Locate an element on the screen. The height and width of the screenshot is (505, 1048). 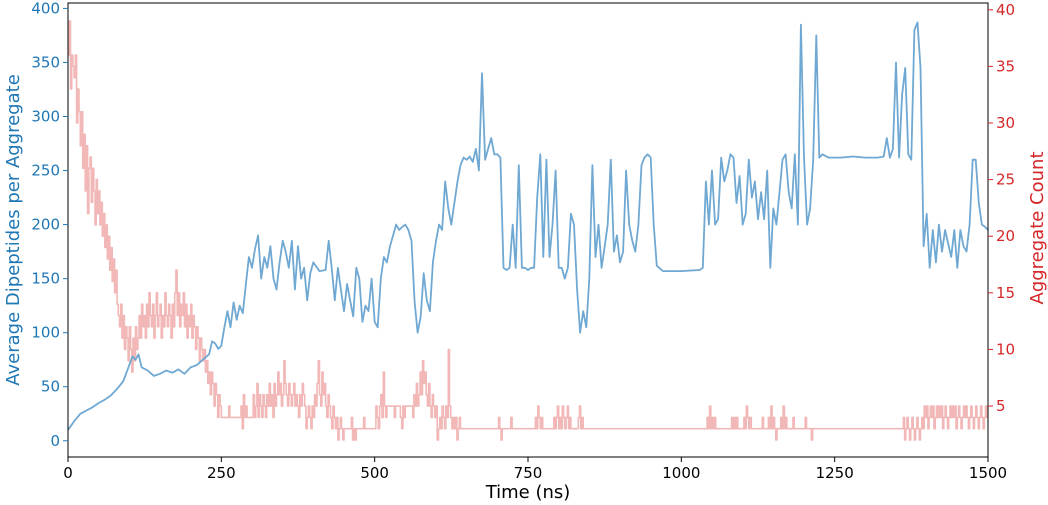
y-right-tick-label: 20 is located at coordinates (1005, 236).